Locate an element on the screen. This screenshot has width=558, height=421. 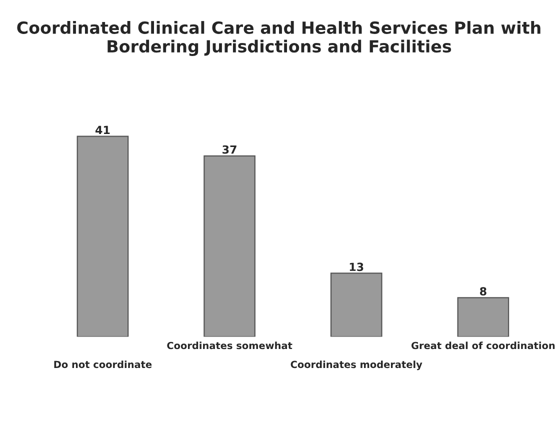
x-tick-label: Coordinates somewhat is located at coordinates (229, 346).